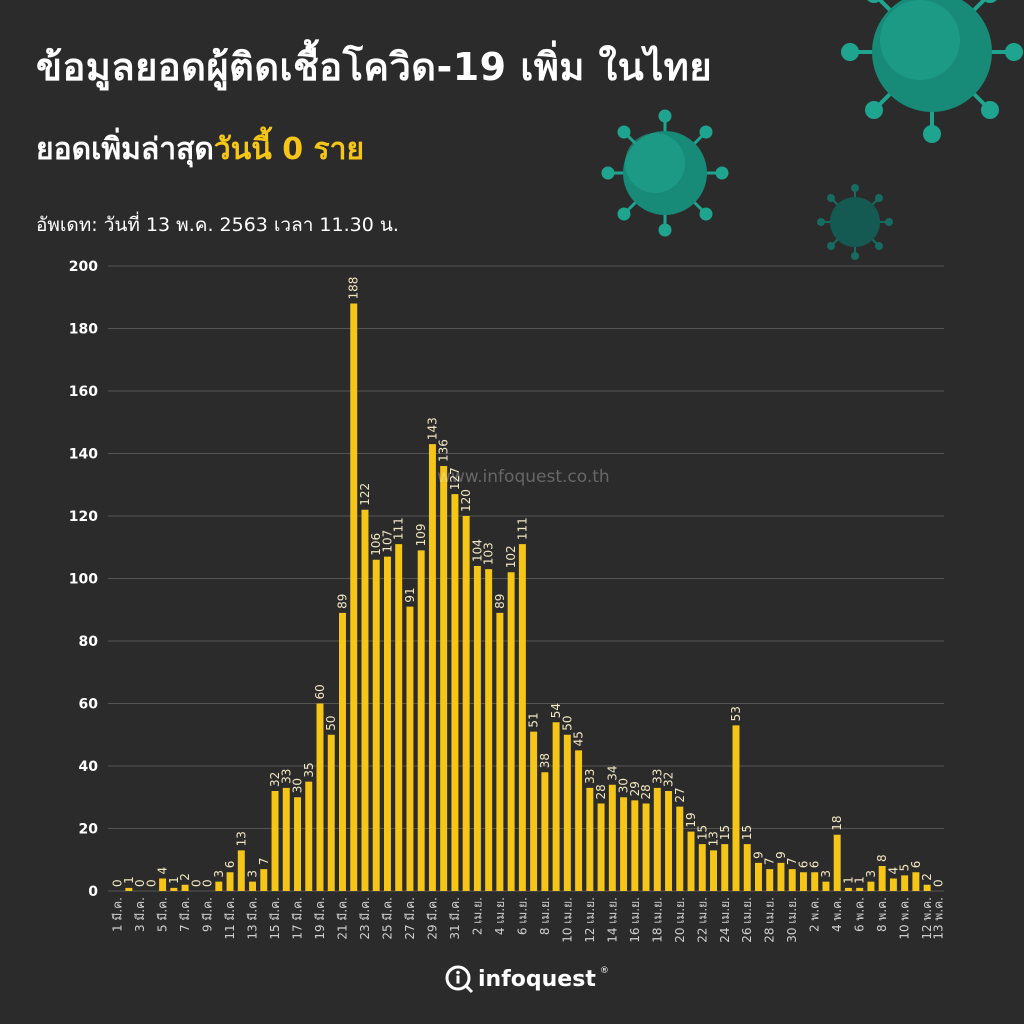 The height and width of the screenshot is (1024, 1024). Describe the element at coordinates (365, 918) in the screenshot. I see `x-tick-label: 23 มี.ค.` at that location.